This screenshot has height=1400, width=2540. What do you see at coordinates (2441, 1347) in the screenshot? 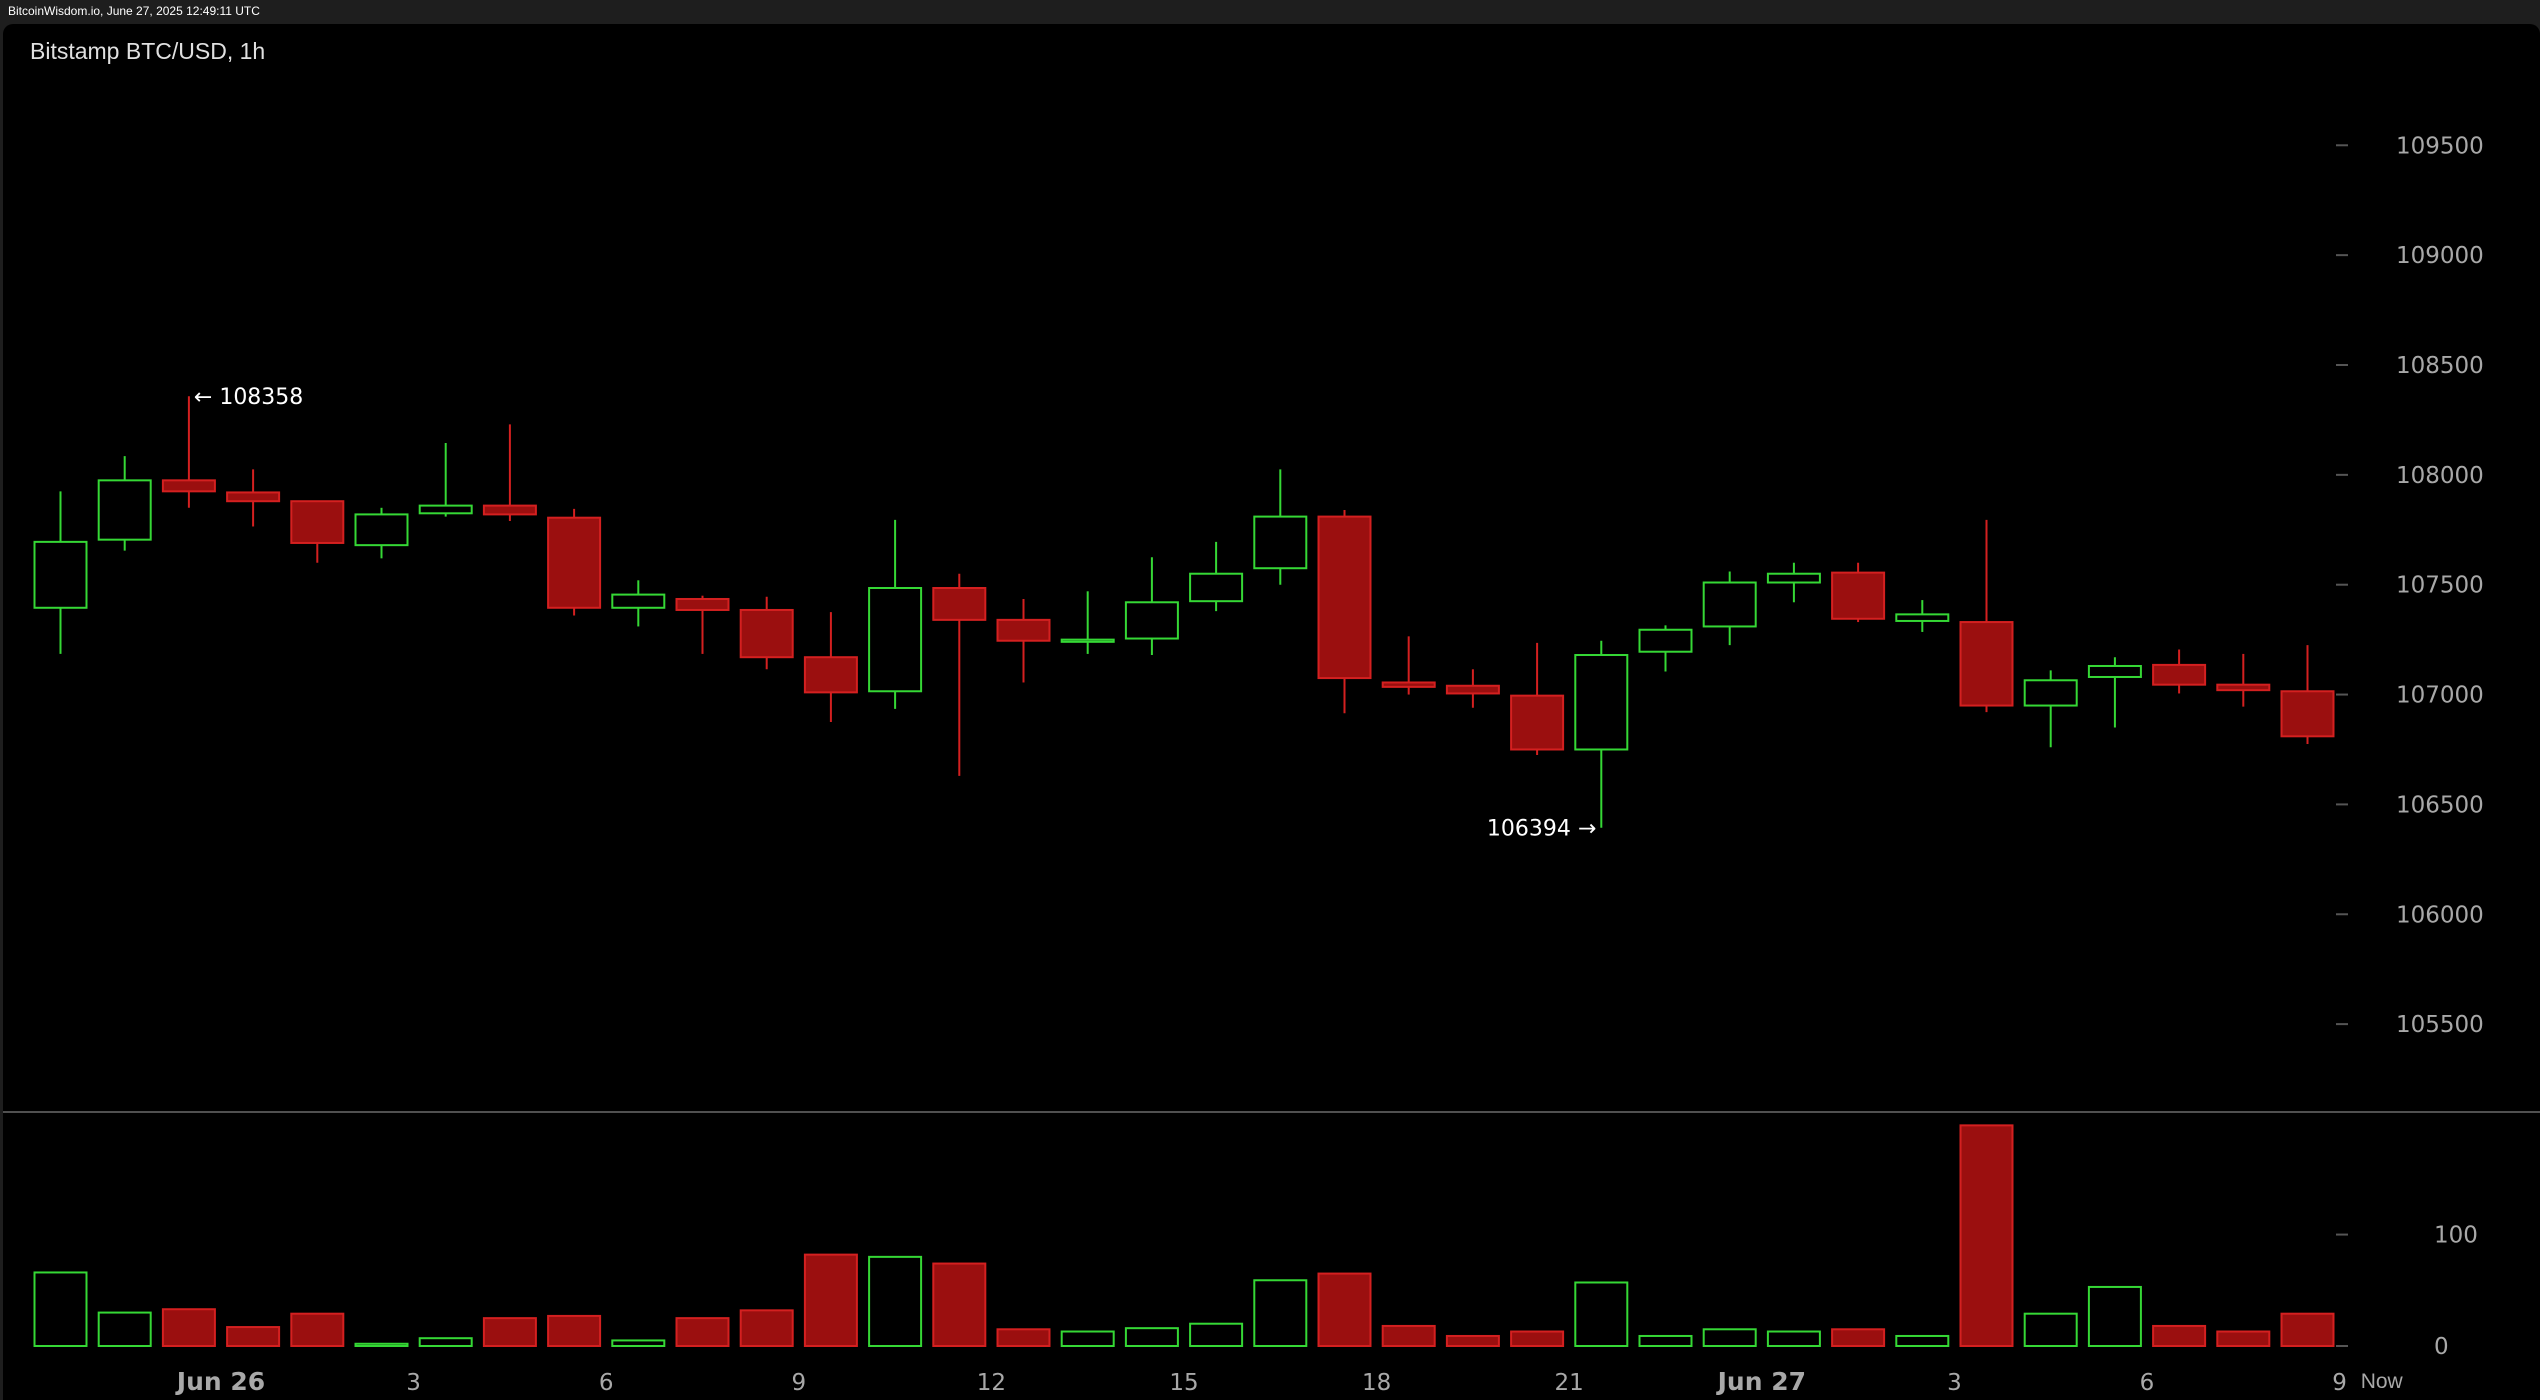
I see `volume-tick-label: 0` at bounding box center [2441, 1347].